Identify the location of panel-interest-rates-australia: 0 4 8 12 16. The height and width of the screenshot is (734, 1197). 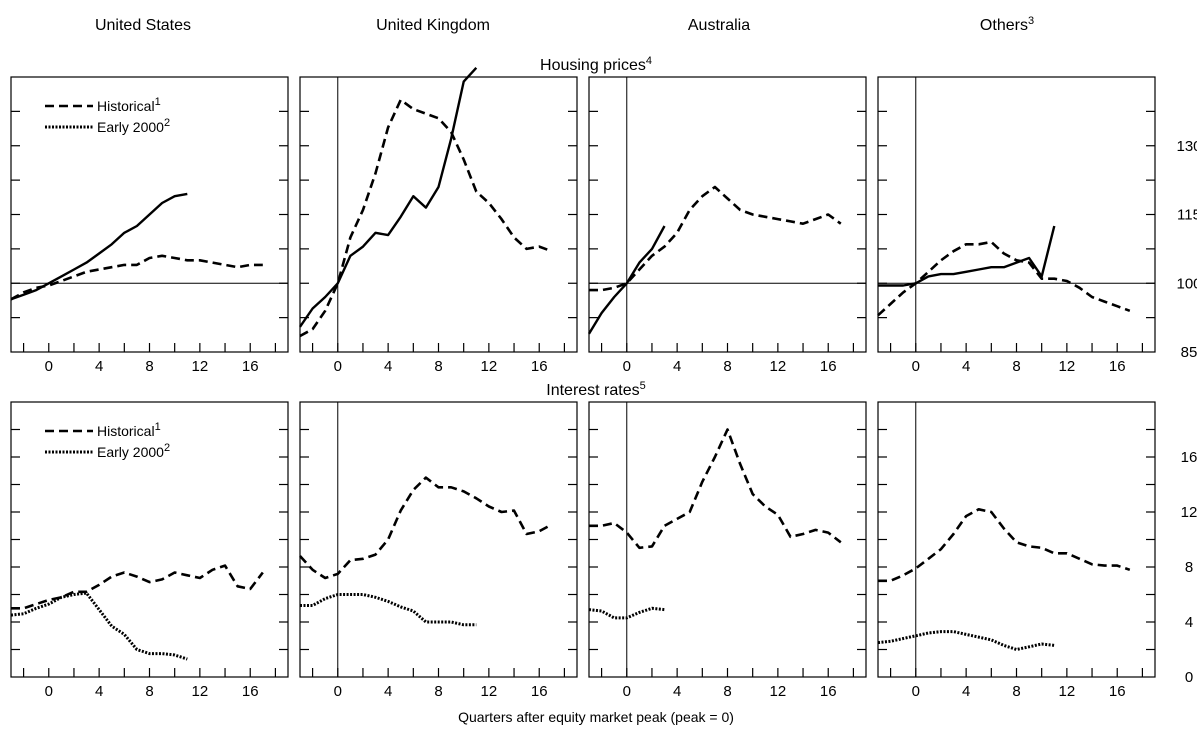
(727, 550).